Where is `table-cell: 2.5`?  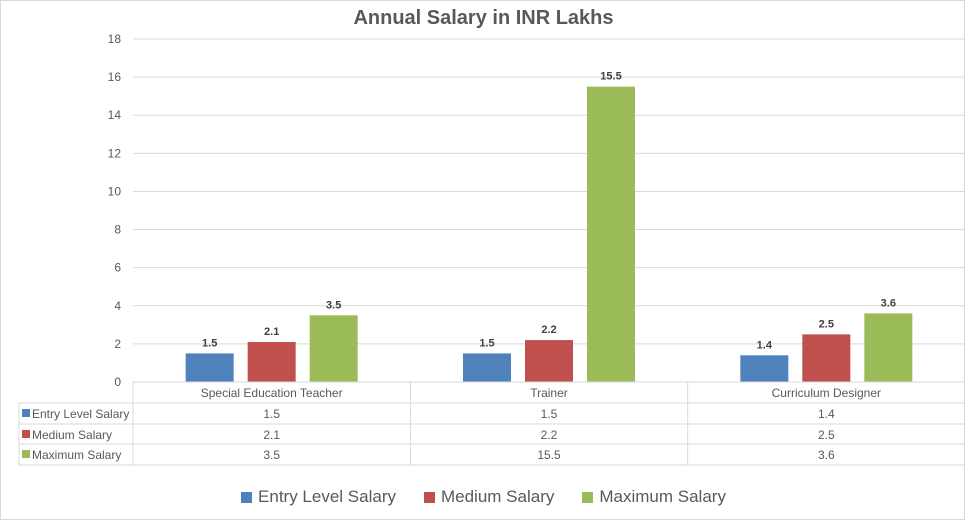 table-cell: 2.5 is located at coordinates (826, 435).